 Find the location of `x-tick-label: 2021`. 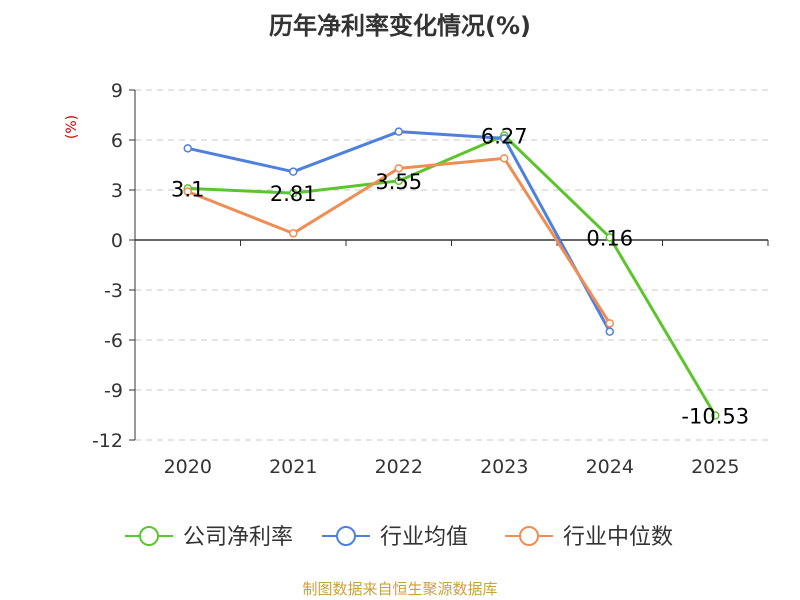

x-tick-label: 2021 is located at coordinates (293, 467).